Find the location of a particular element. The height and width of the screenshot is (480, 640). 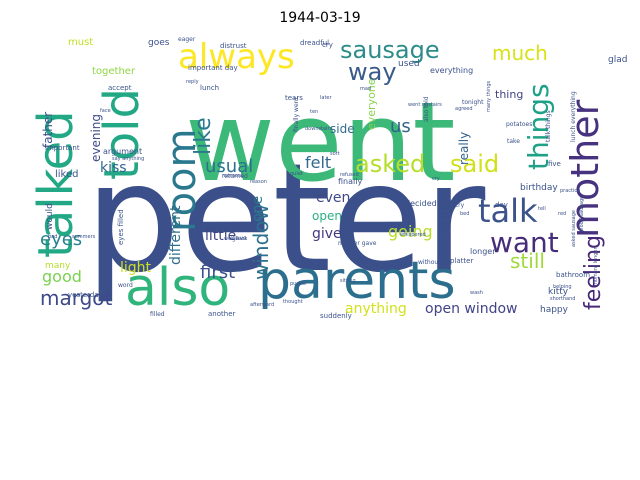

word-asked: asked is located at coordinates (390, 164).